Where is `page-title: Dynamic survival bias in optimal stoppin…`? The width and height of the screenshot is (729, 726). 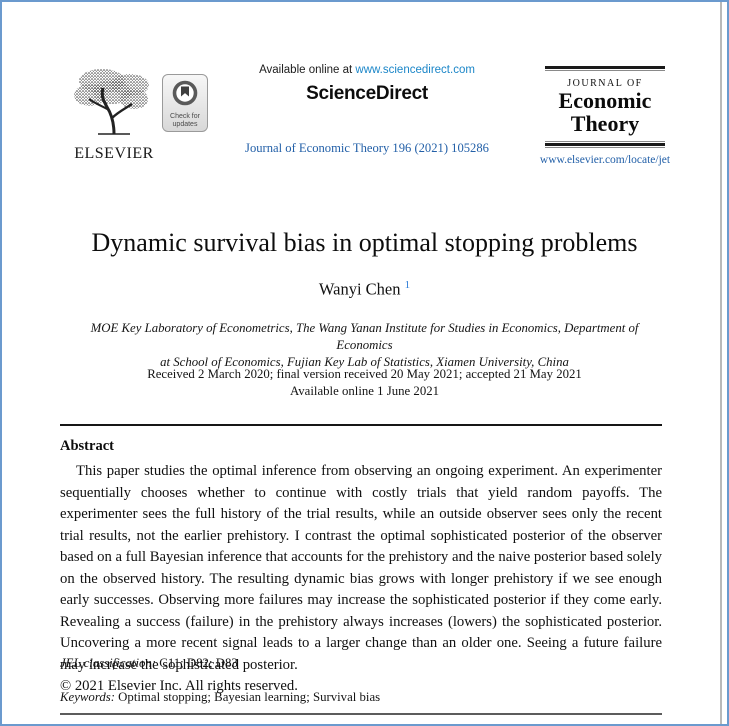
page-title: Dynamic survival bias in optimal stoppin… is located at coordinates (364, 242).